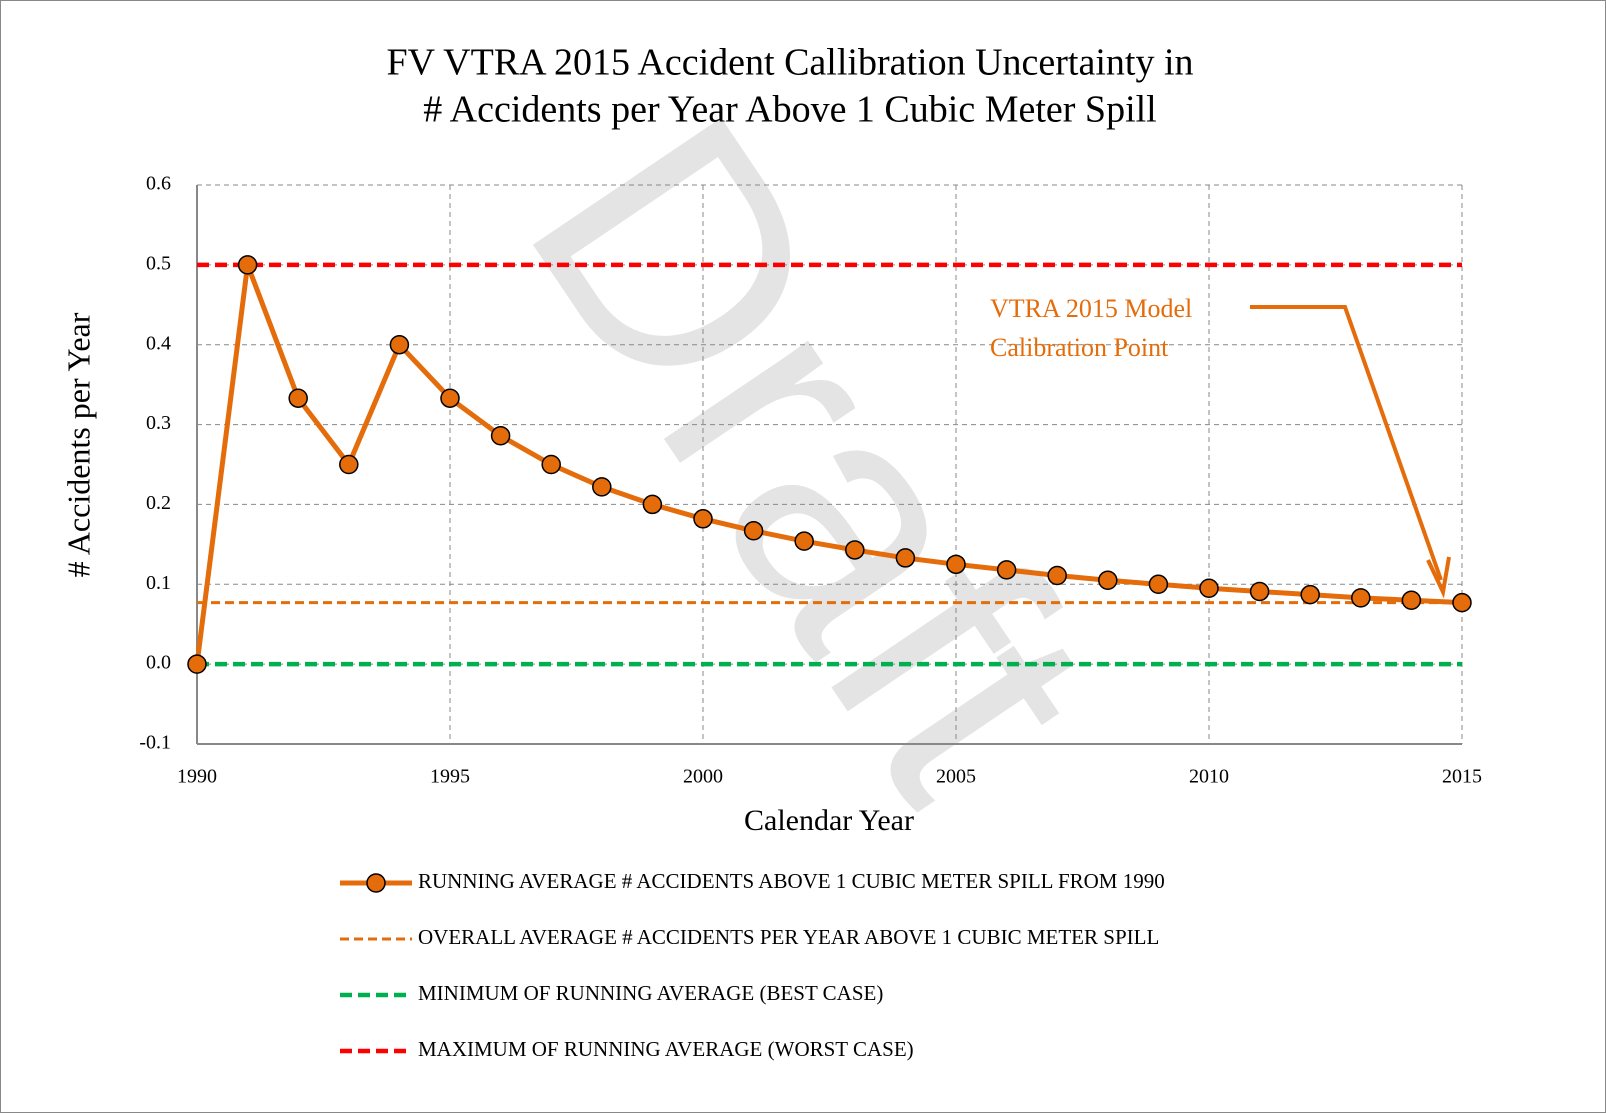 The width and height of the screenshot is (1606, 1113). What do you see at coordinates (666, 1049) in the screenshot?
I see `legend-label: MAXIMUM OF RUNNING AVERAGE (WORST CASE)` at bounding box center [666, 1049].